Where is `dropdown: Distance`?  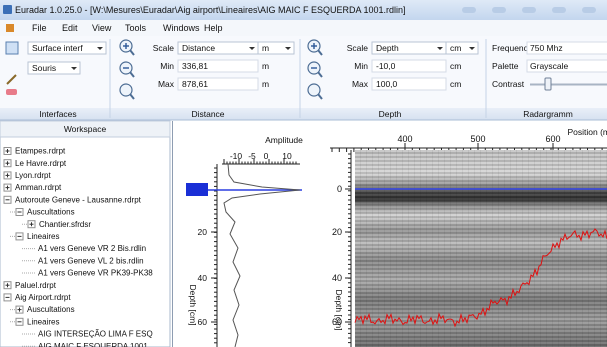 dropdown: Distance is located at coordinates (218, 48).